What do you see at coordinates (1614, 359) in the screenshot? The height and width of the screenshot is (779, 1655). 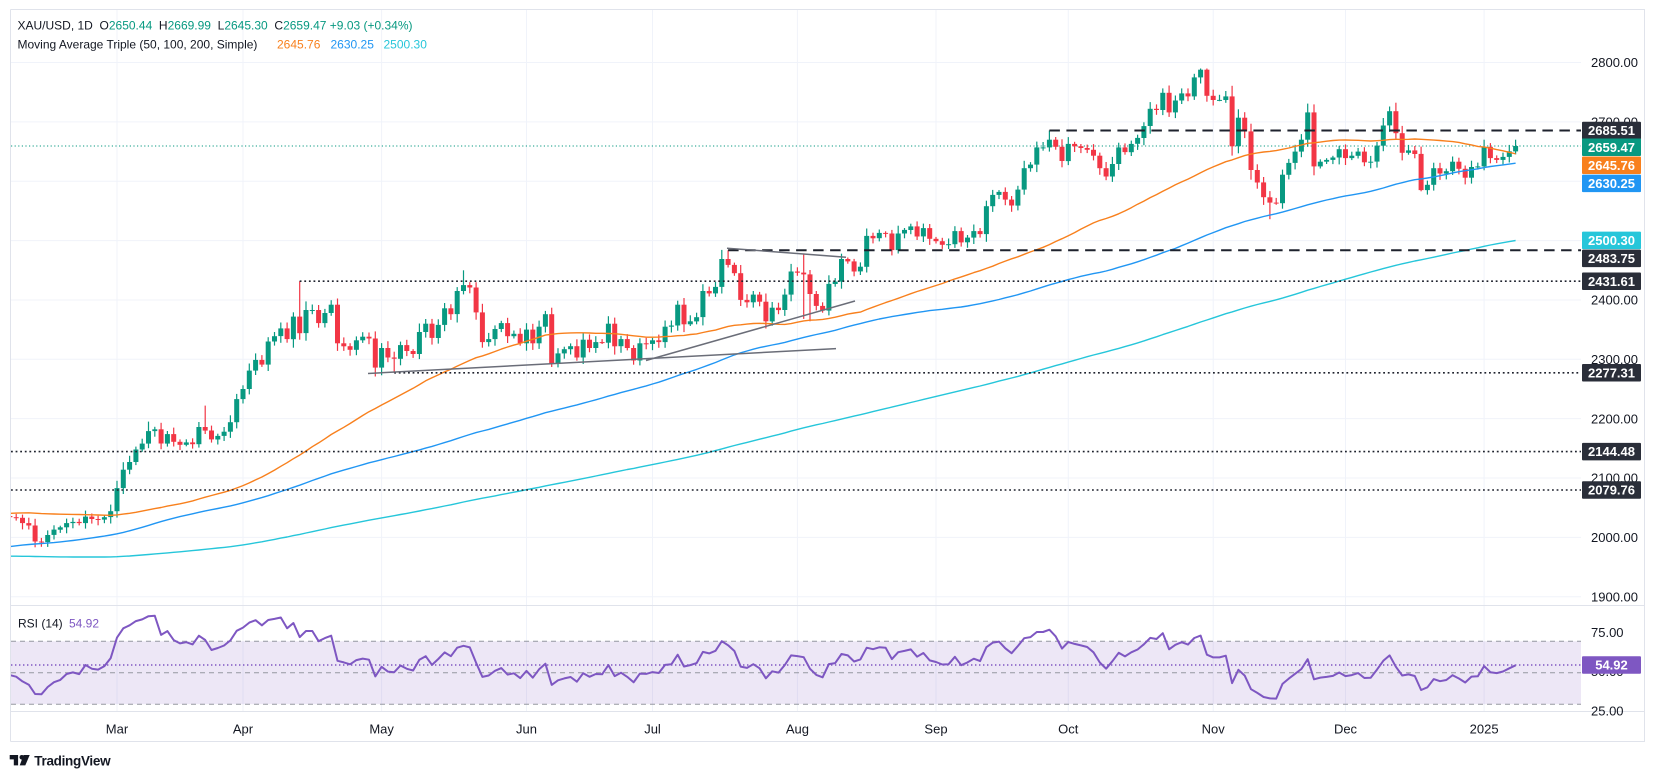 I see `svg-text: 2300.00` at bounding box center [1614, 359].